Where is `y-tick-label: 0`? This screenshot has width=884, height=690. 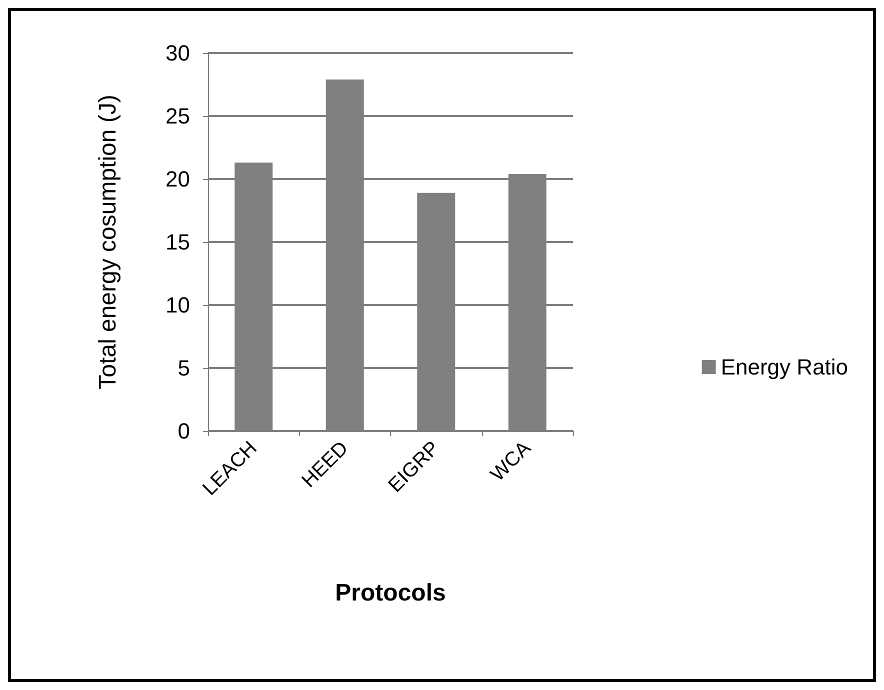 y-tick-label: 0 is located at coordinates (184, 431).